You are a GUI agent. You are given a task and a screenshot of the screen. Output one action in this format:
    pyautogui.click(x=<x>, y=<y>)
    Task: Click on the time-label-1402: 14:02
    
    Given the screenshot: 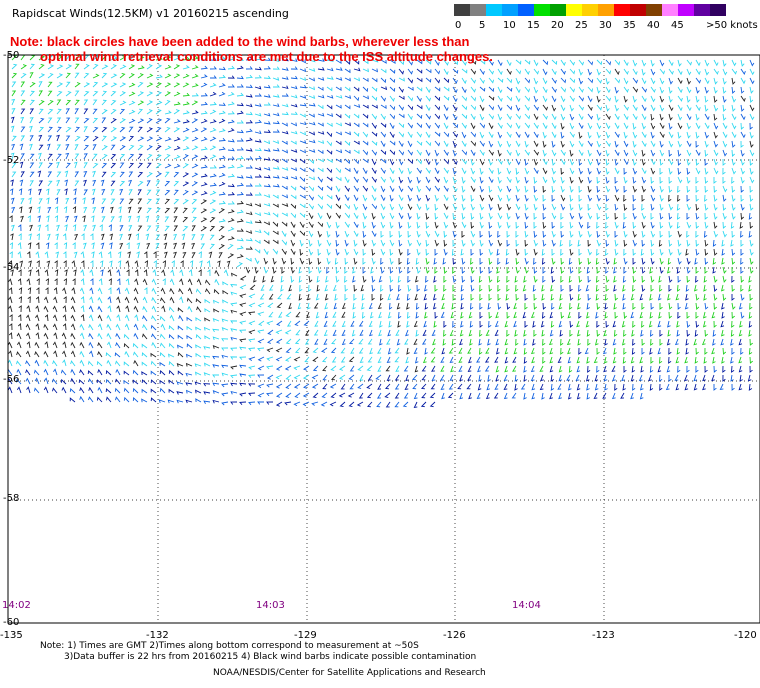 What is the action you would take?
    pyautogui.click(x=16, y=605)
    